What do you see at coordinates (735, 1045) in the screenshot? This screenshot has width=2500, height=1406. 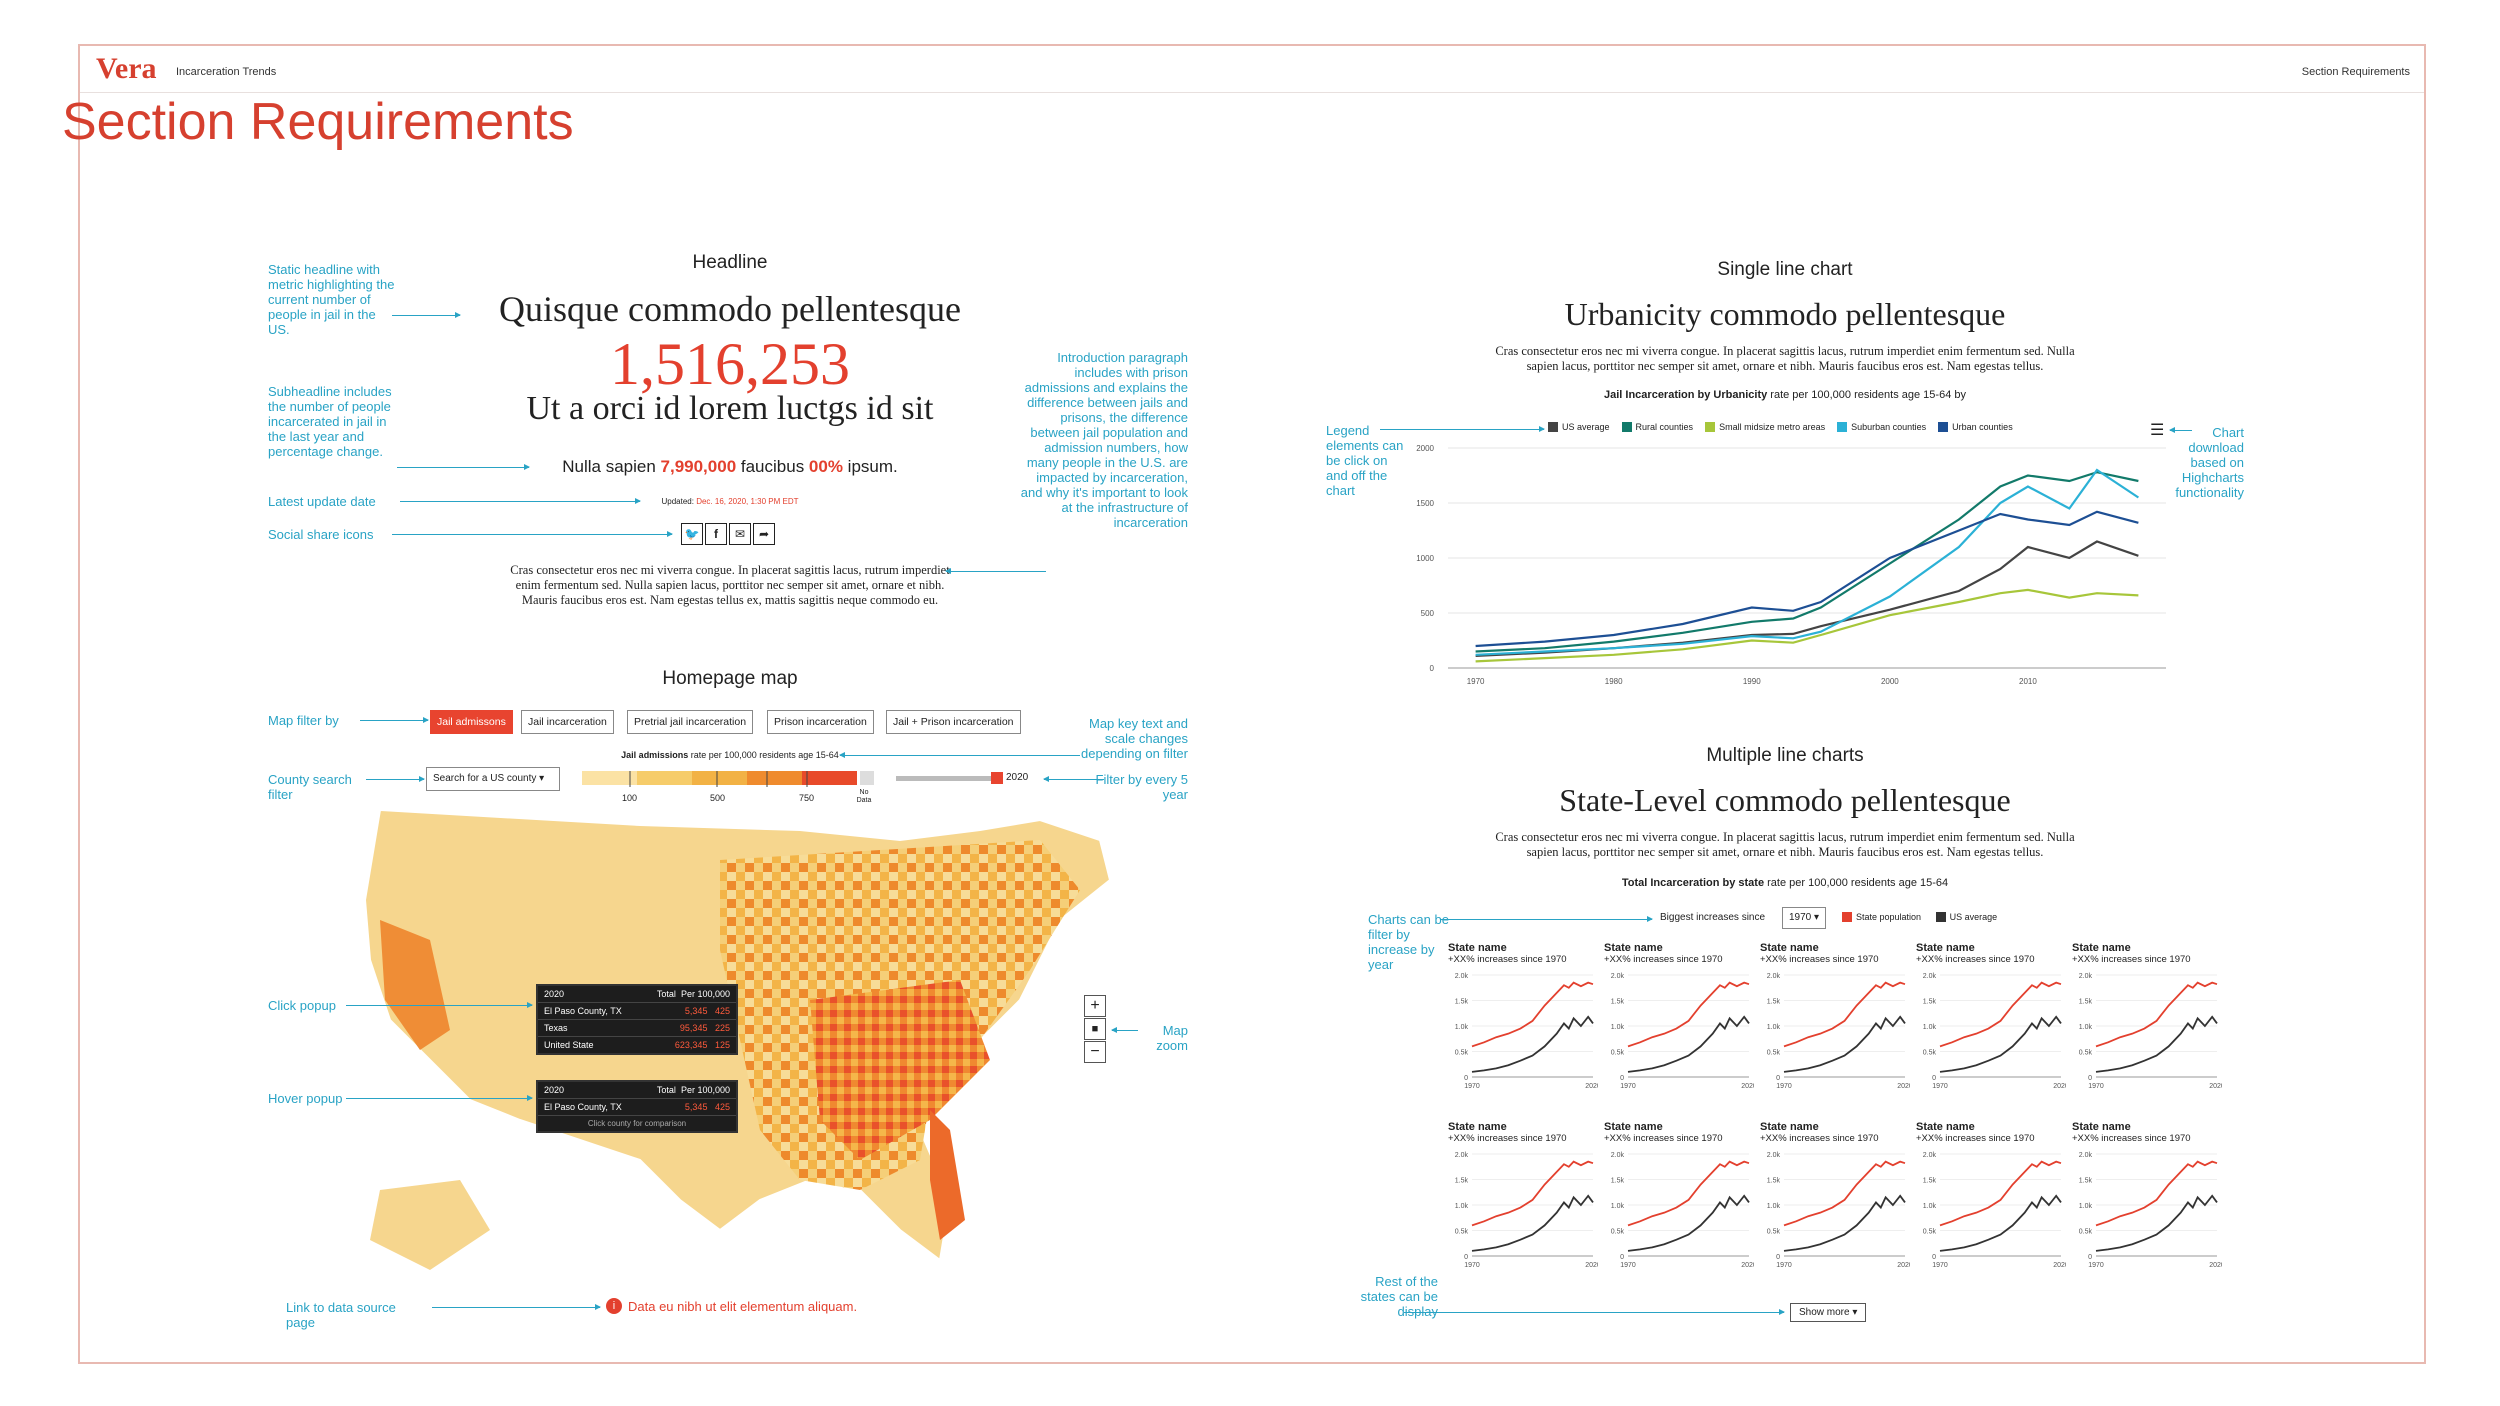 I see `us-county-map` at bounding box center [735, 1045].